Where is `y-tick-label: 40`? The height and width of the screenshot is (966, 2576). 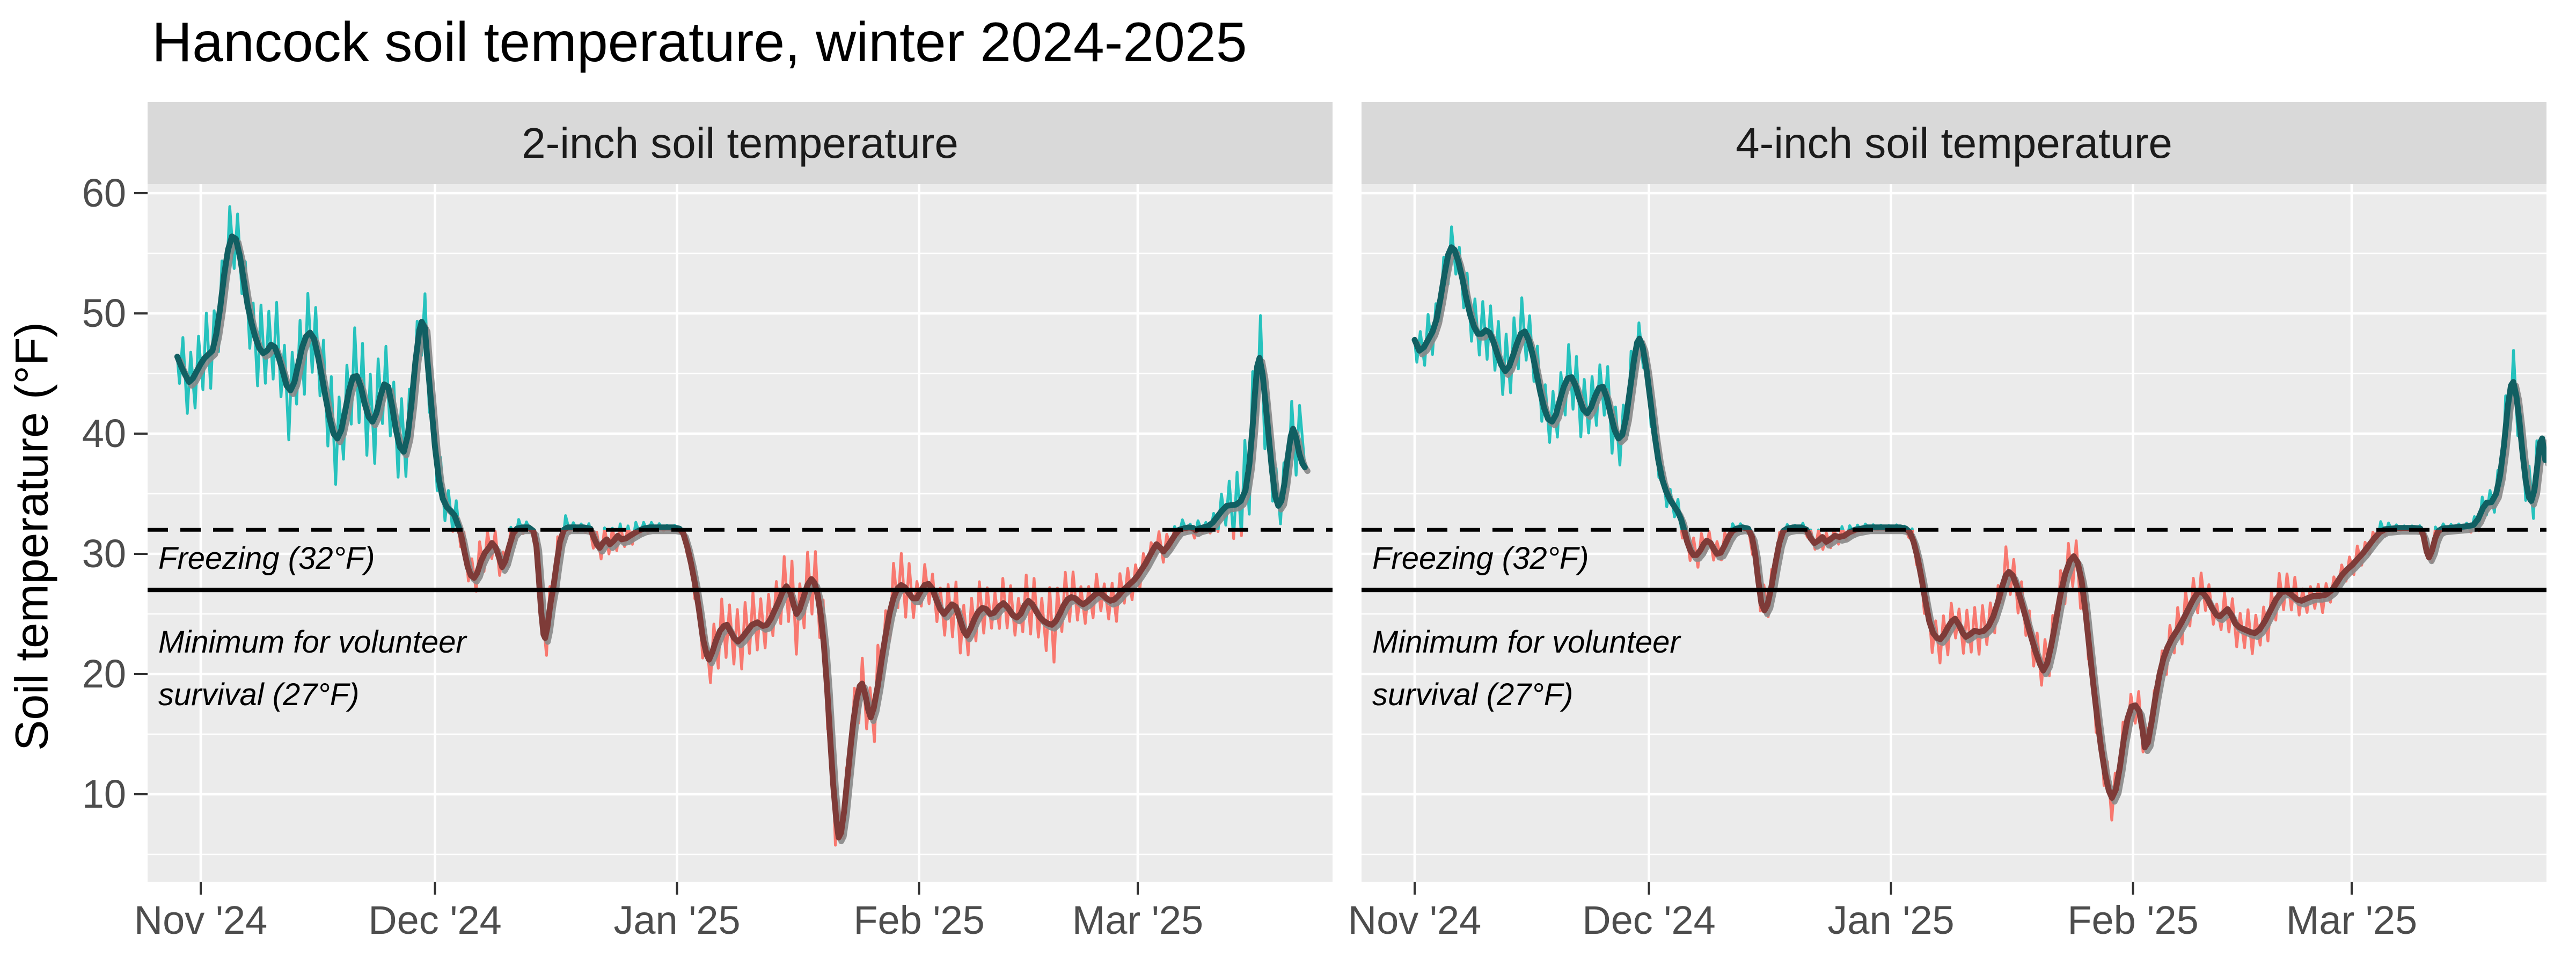 y-tick-label: 40 is located at coordinates (104, 433).